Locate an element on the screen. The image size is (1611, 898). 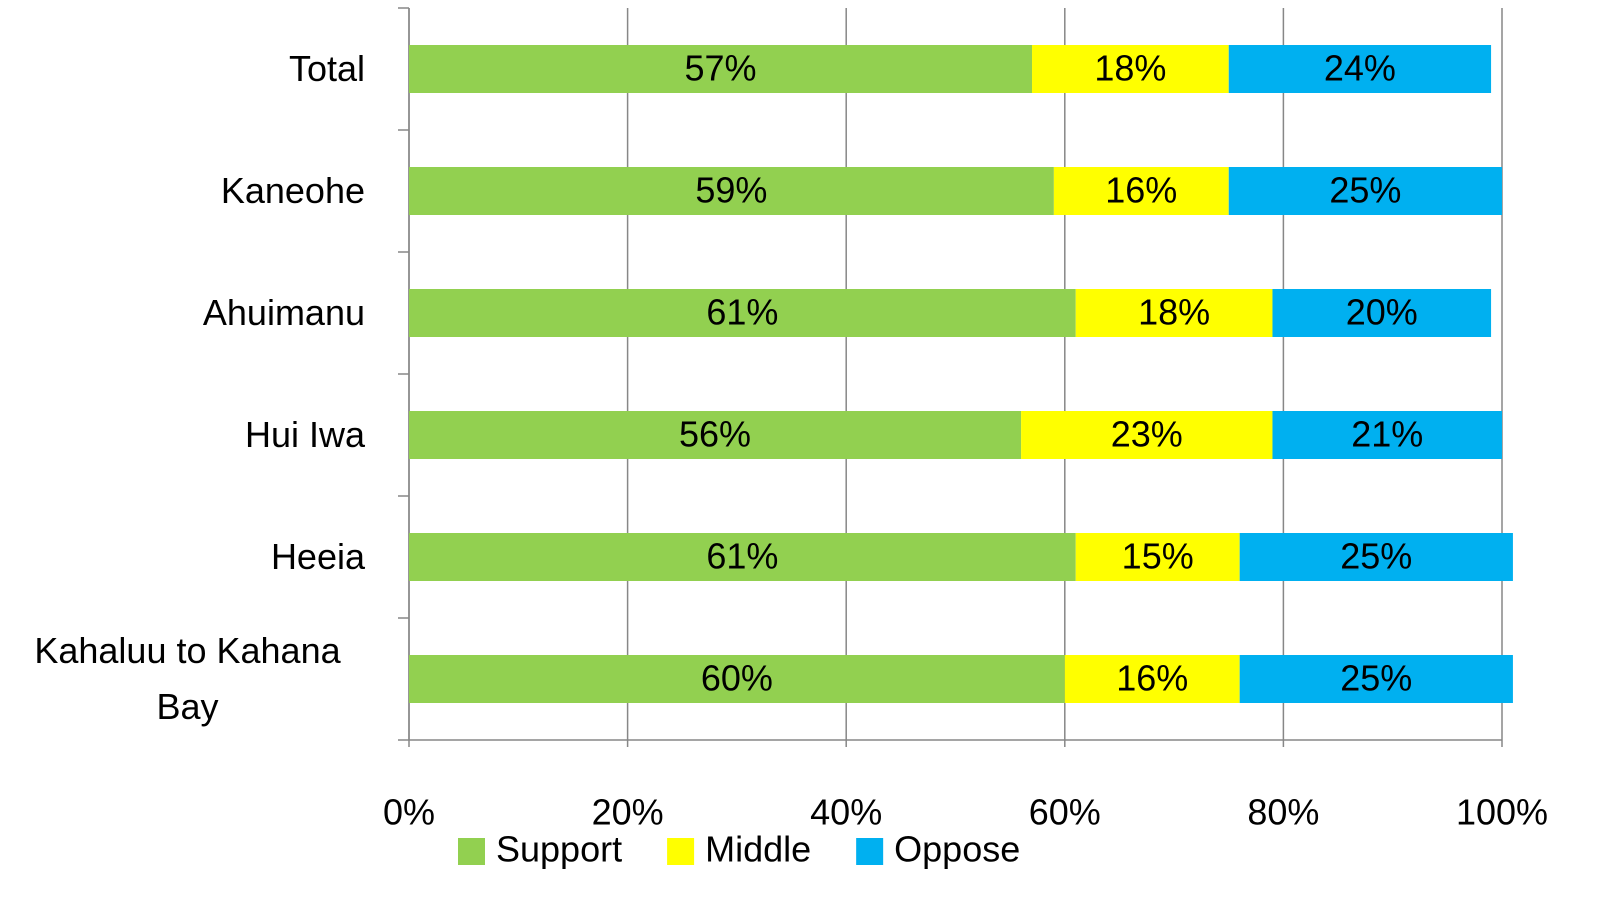
data-label: 15% is located at coordinates (1158, 556).